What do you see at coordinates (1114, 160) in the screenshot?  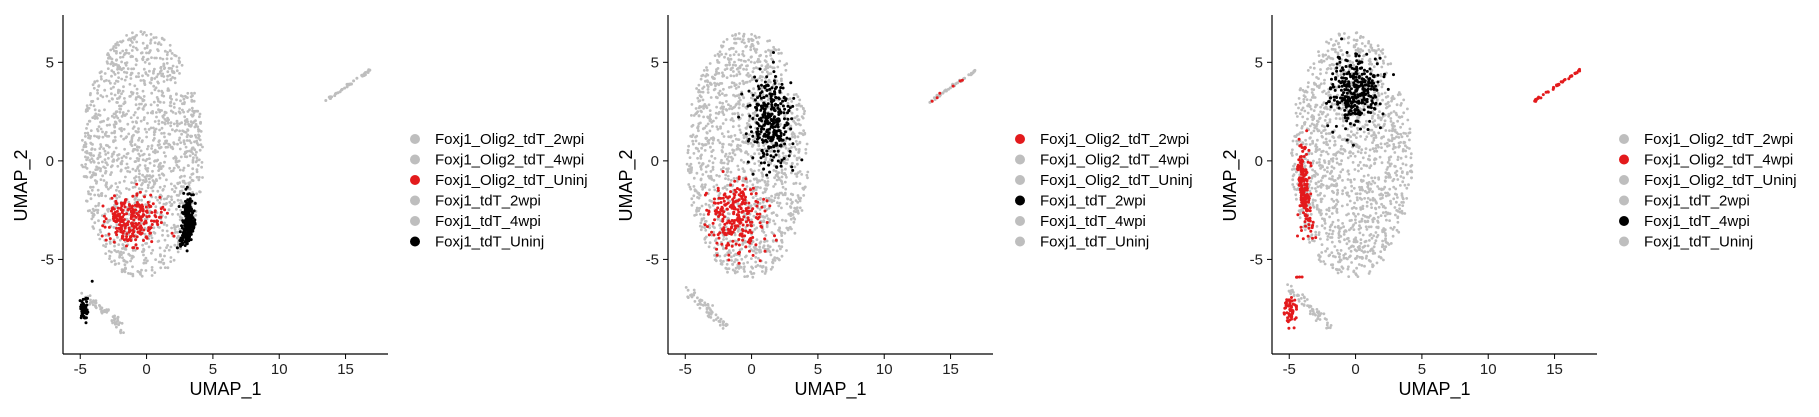 I see `legend-label: Foxj1_Olig2_tdT_4wpi` at bounding box center [1114, 160].